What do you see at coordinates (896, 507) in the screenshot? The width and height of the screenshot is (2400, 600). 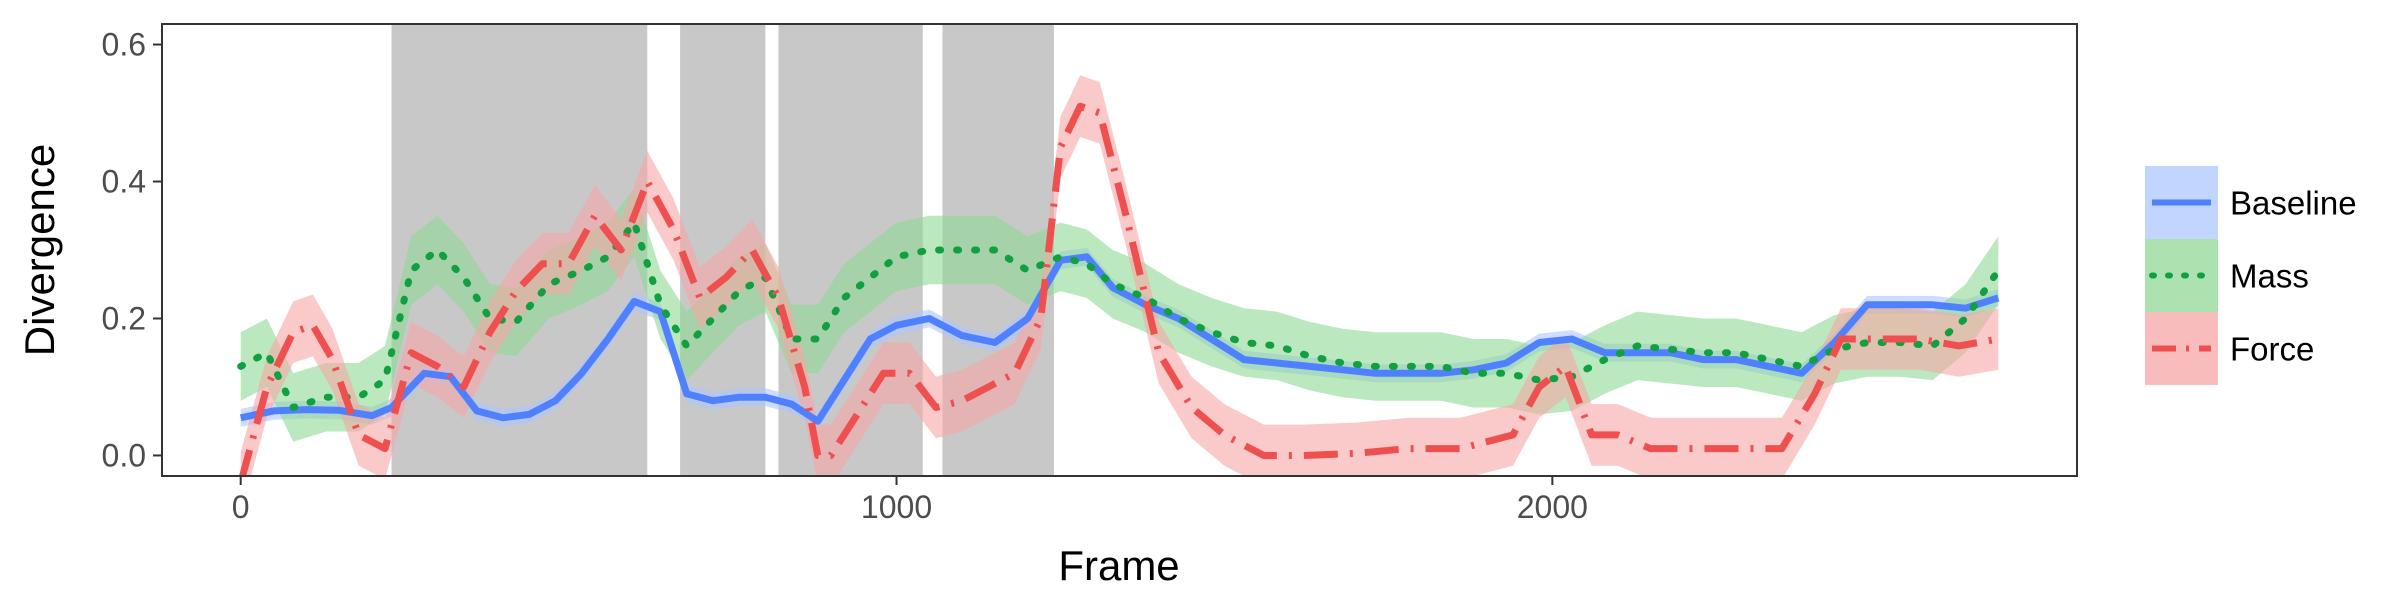 I see `x-tick-label: 1000` at bounding box center [896, 507].